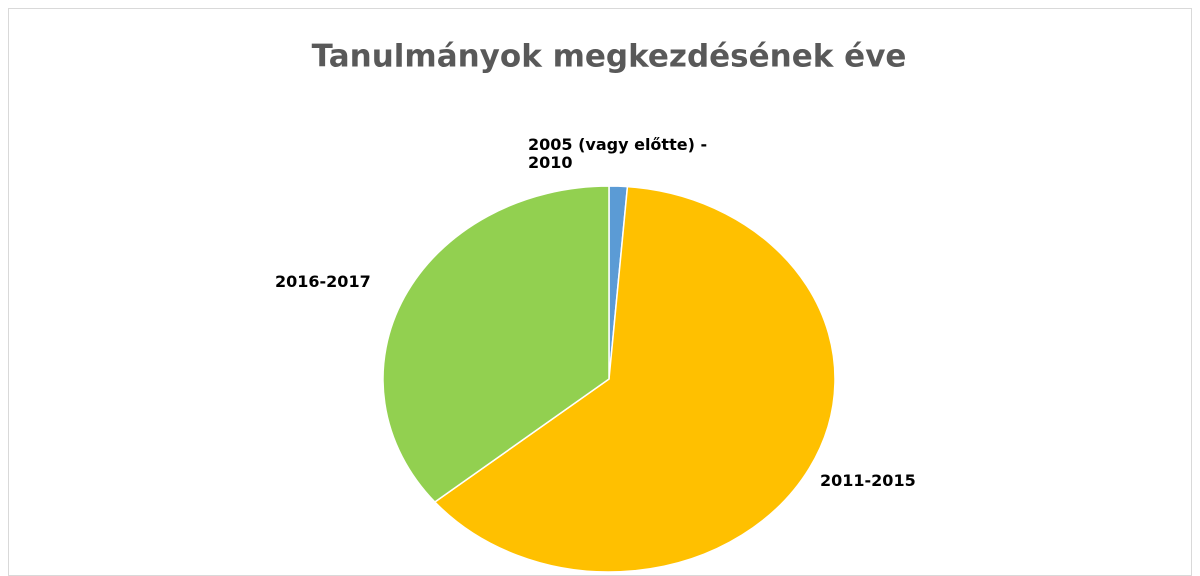 The width and height of the screenshot is (1200, 576). What do you see at coordinates (609, 57) in the screenshot?
I see `chart-title: Tanulmányok megkezdésének éve` at bounding box center [609, 57].